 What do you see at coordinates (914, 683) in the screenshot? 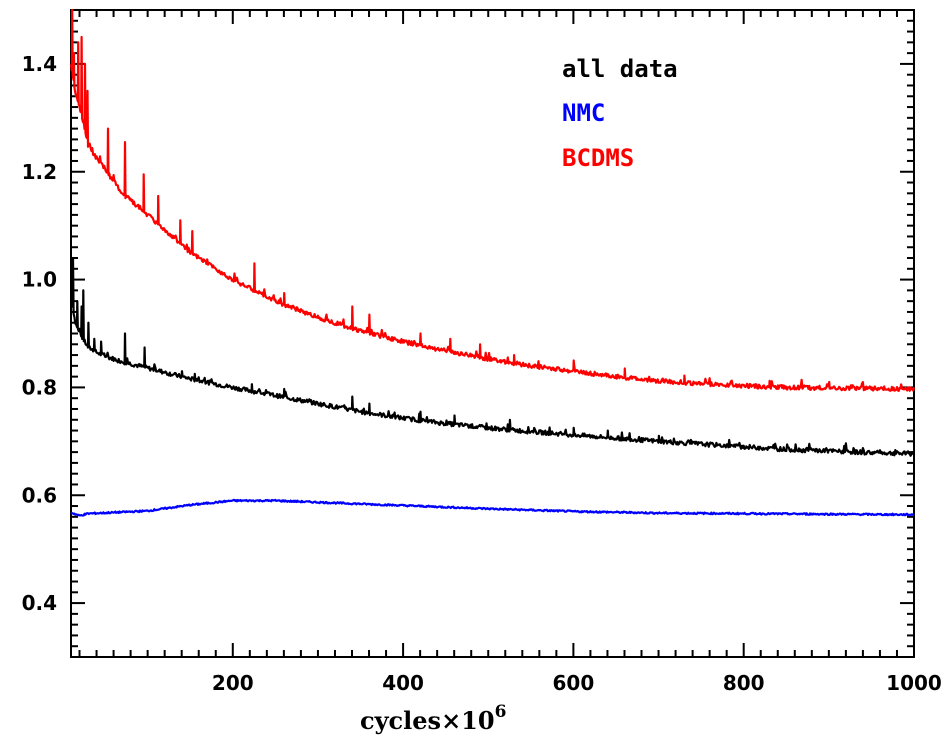
I see `x-tick-label: 1000` at bounding box center [914, 683].